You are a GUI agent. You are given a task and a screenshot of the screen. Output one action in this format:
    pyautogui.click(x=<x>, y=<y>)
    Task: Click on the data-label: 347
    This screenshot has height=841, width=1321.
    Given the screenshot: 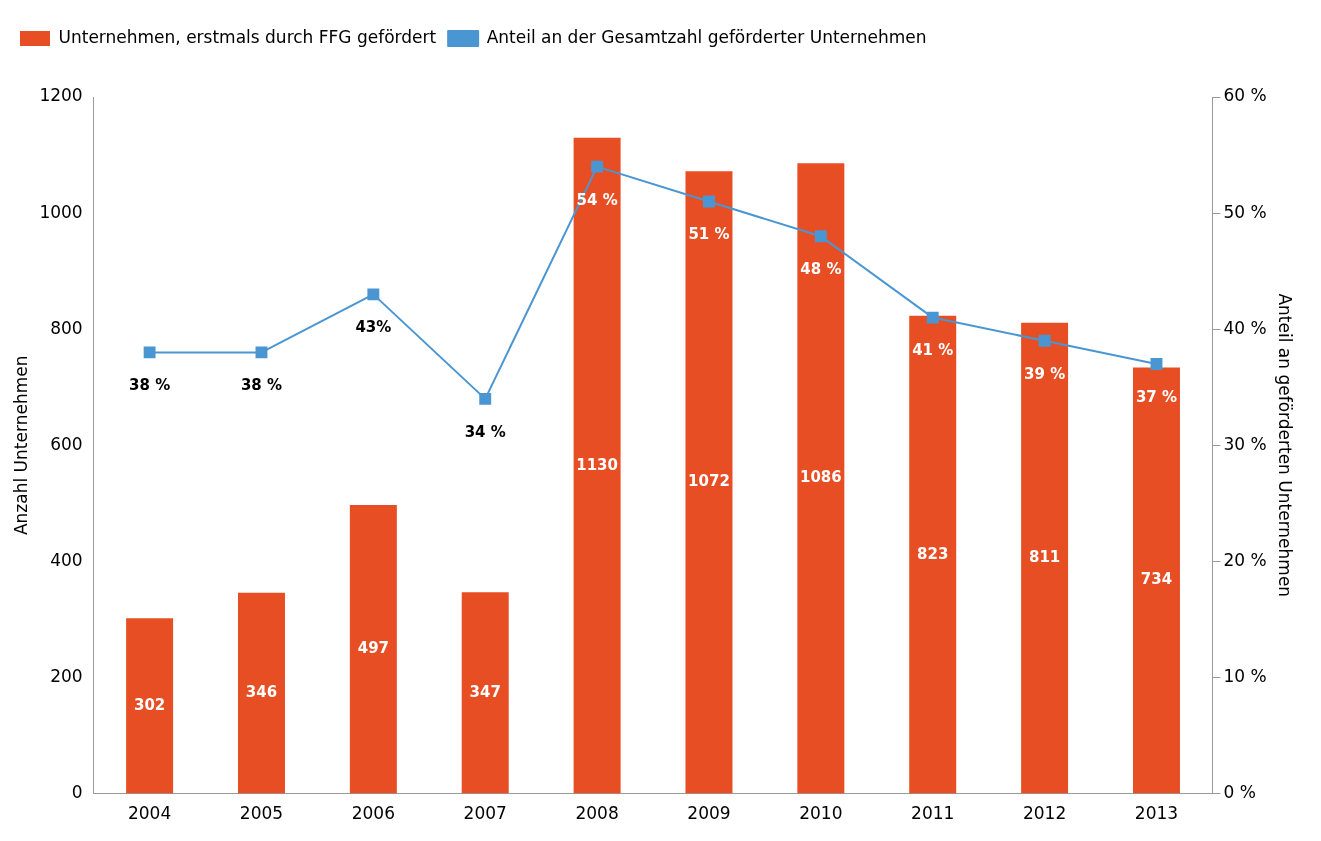 What is the action you would take?
    pyautogui.click(x=485, y=691)
    